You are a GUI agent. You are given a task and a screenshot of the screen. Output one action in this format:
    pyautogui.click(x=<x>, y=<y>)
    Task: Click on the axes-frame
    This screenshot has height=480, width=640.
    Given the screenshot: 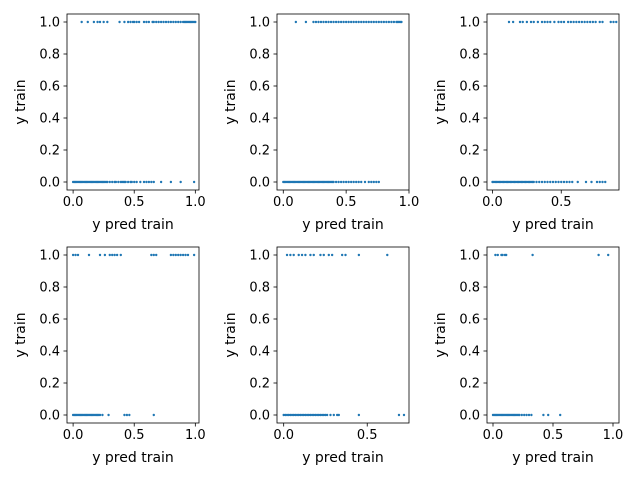 What is the action you would take?
    pyautogui.click(x=343, y=335)
    